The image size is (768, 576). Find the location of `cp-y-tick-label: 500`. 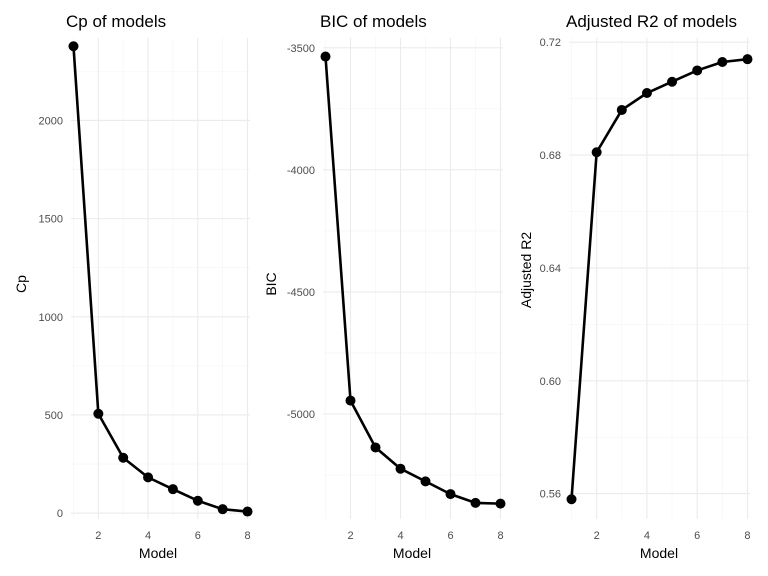

cp-y-tick-label: 500 is located at coordinates (54, 416).